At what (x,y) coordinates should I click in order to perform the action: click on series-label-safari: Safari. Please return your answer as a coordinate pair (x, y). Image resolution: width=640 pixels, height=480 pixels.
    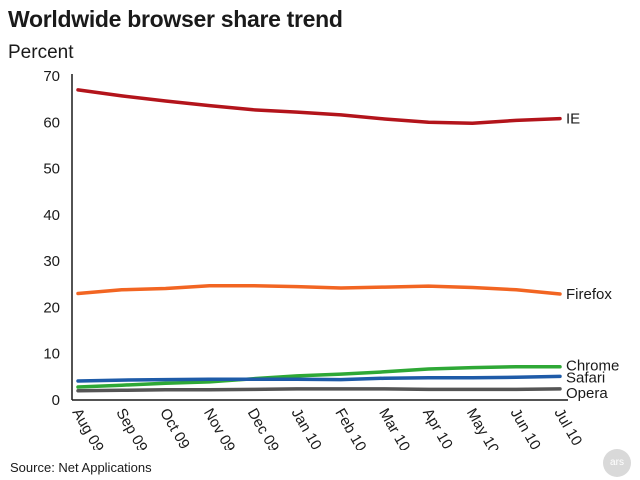
    Looking at the image, I should click on (585, 377).